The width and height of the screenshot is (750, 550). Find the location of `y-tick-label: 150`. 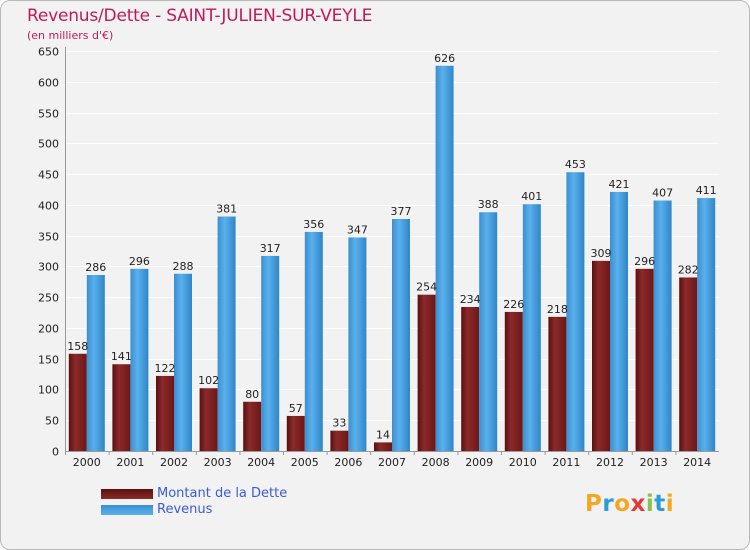

y-tick-label: 150 is located at coordinates (48, 360).